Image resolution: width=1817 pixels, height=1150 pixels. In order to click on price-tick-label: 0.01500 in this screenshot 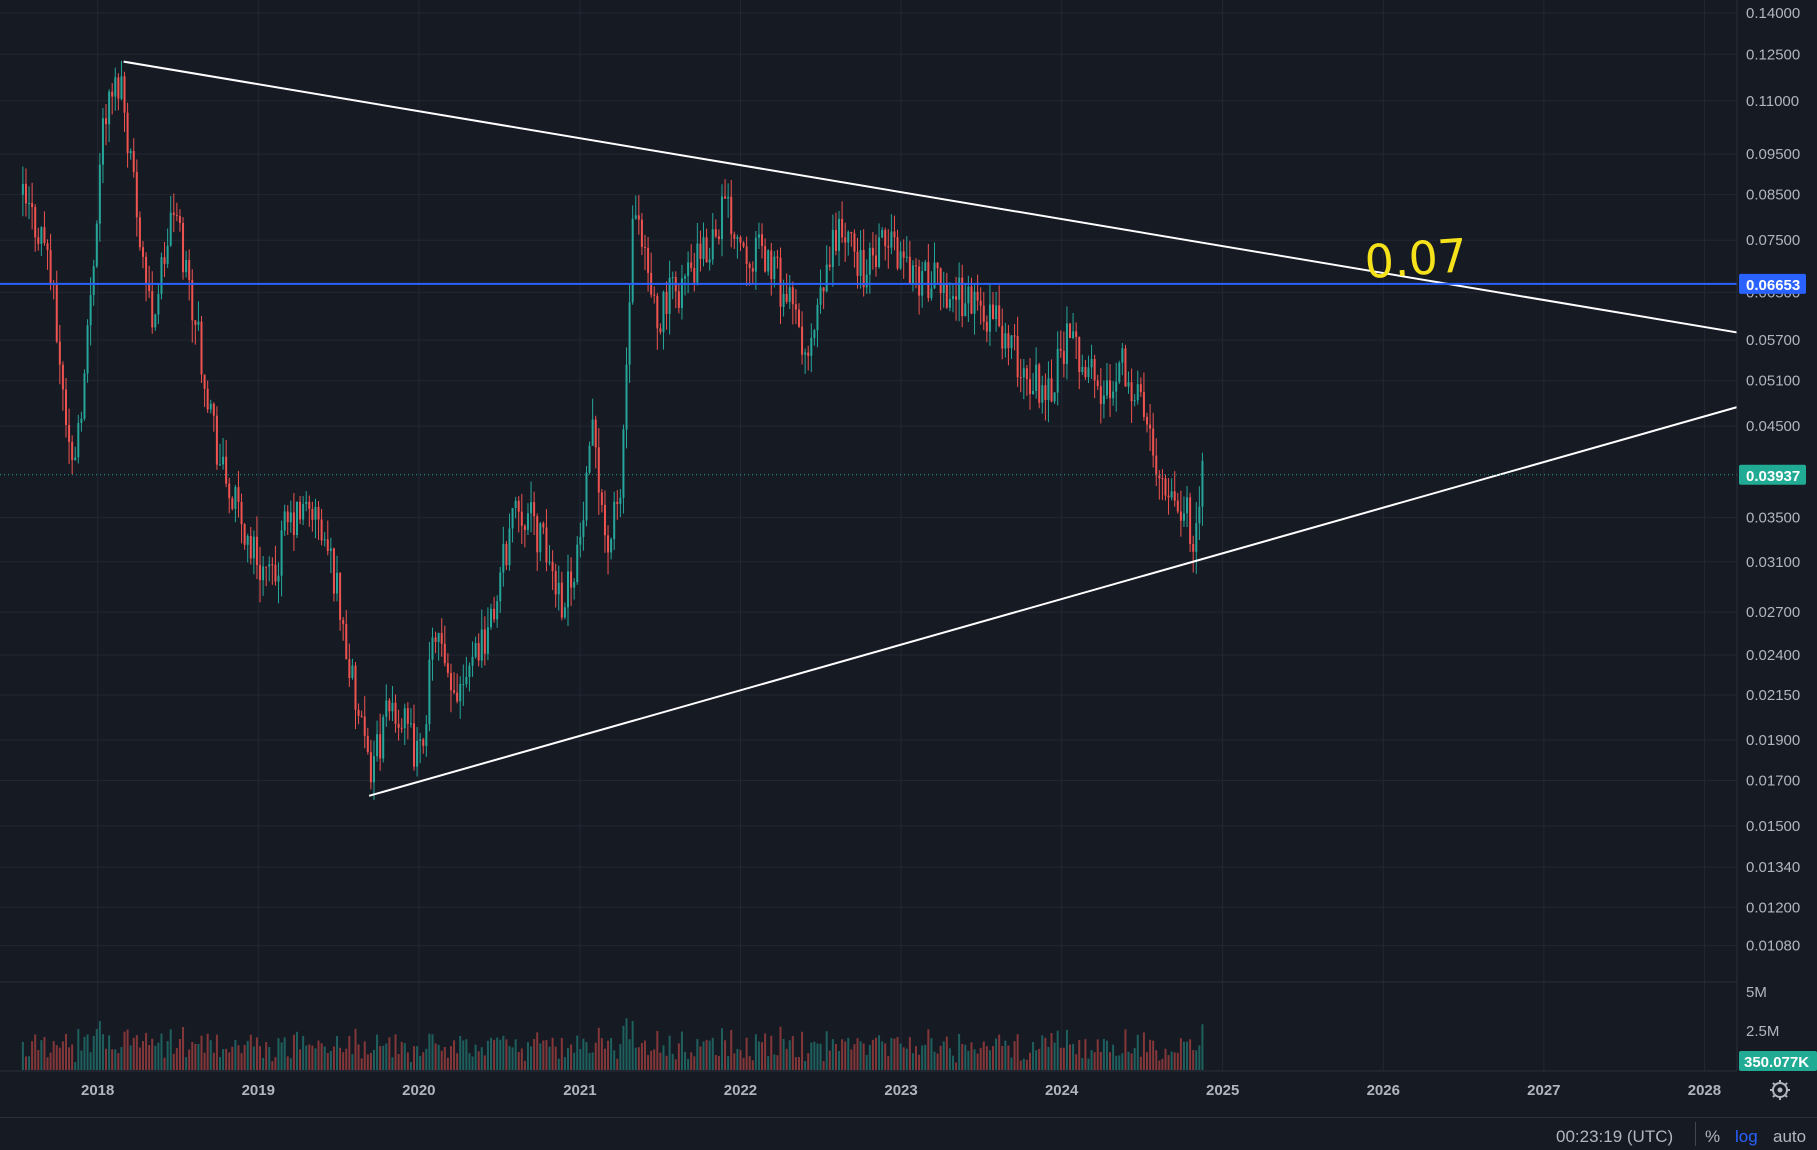, I will do `click(1773, 826)`.